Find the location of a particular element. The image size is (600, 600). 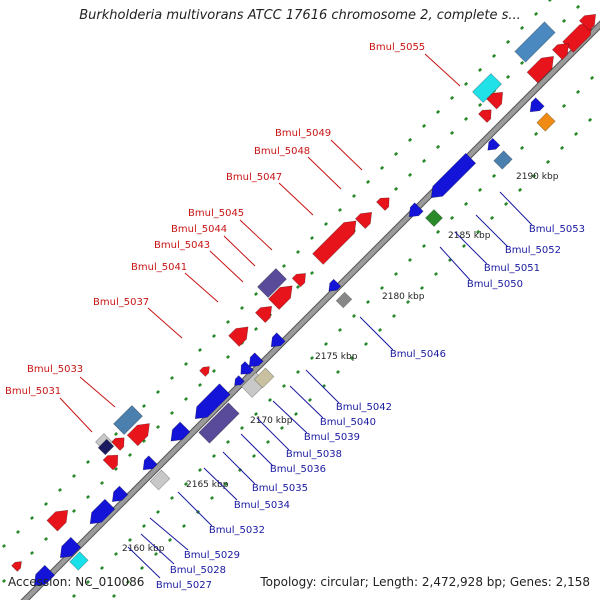

kbp-label: 2170 kbp is located at coordinates (271, 421).